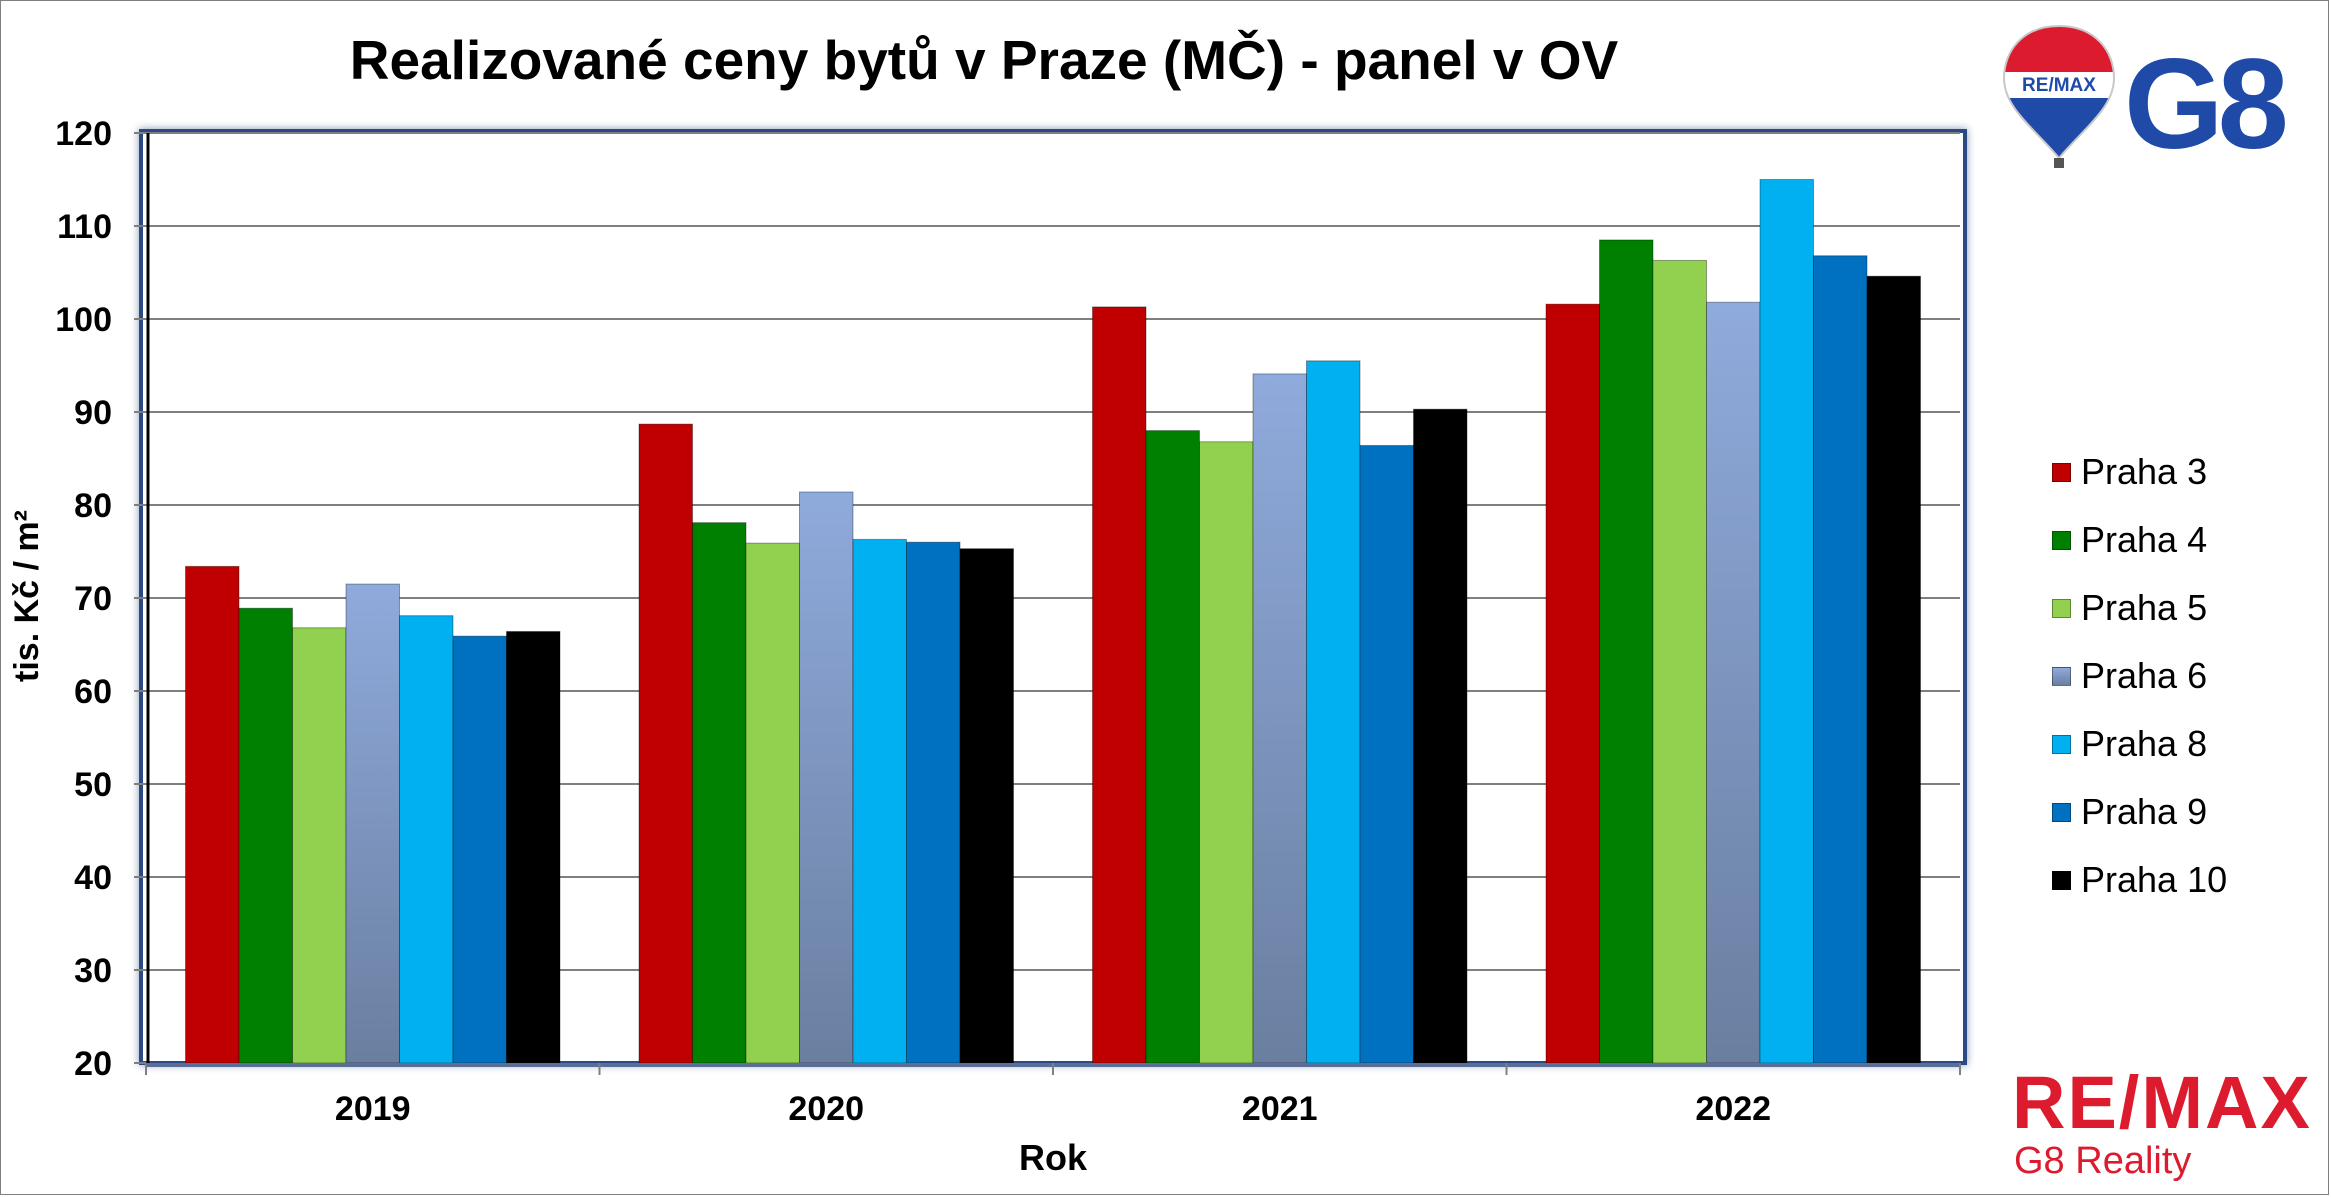 This screenshot has width=2331, height=1197. I want to click on bar-praha-8-2020, so click(879, 801).